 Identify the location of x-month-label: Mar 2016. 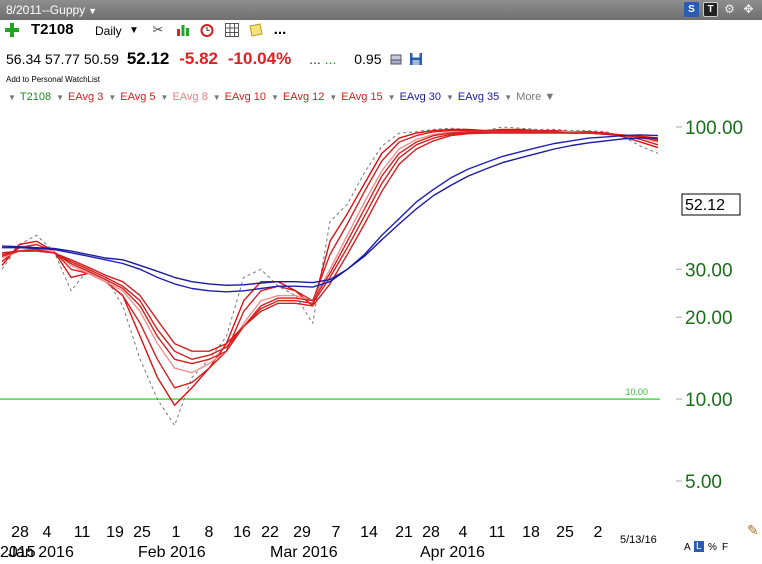
(304, 552).